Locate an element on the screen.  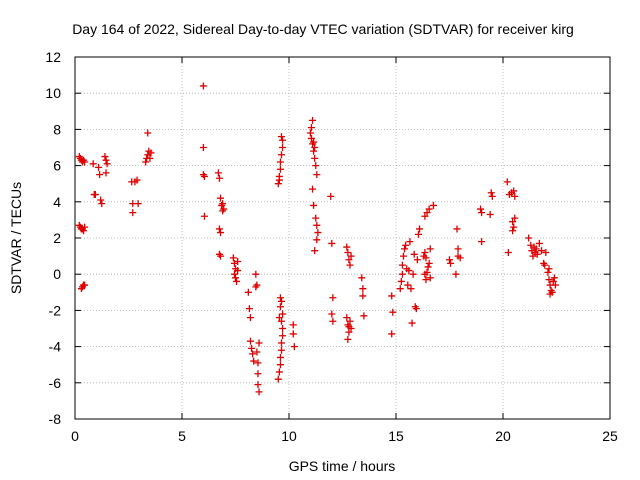
x-tick-label-25: 25 is located at coordinates (610, 436).